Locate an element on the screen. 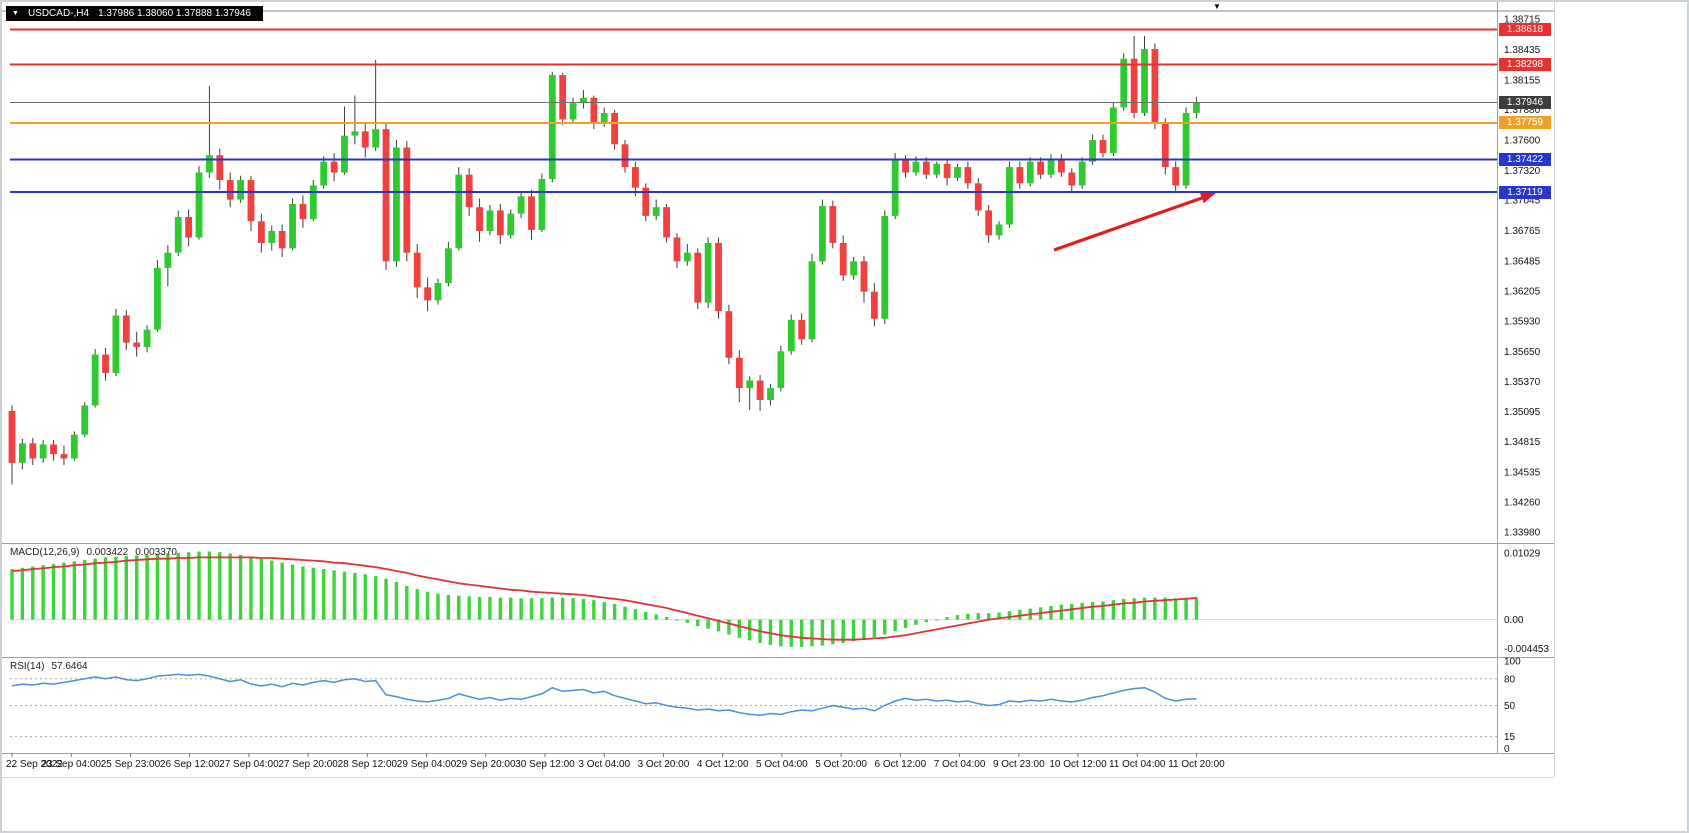 The width and height of the screenshot is (1689, 833). time-label: 27 Sep 20:00 is located at coordinates (308, 764).